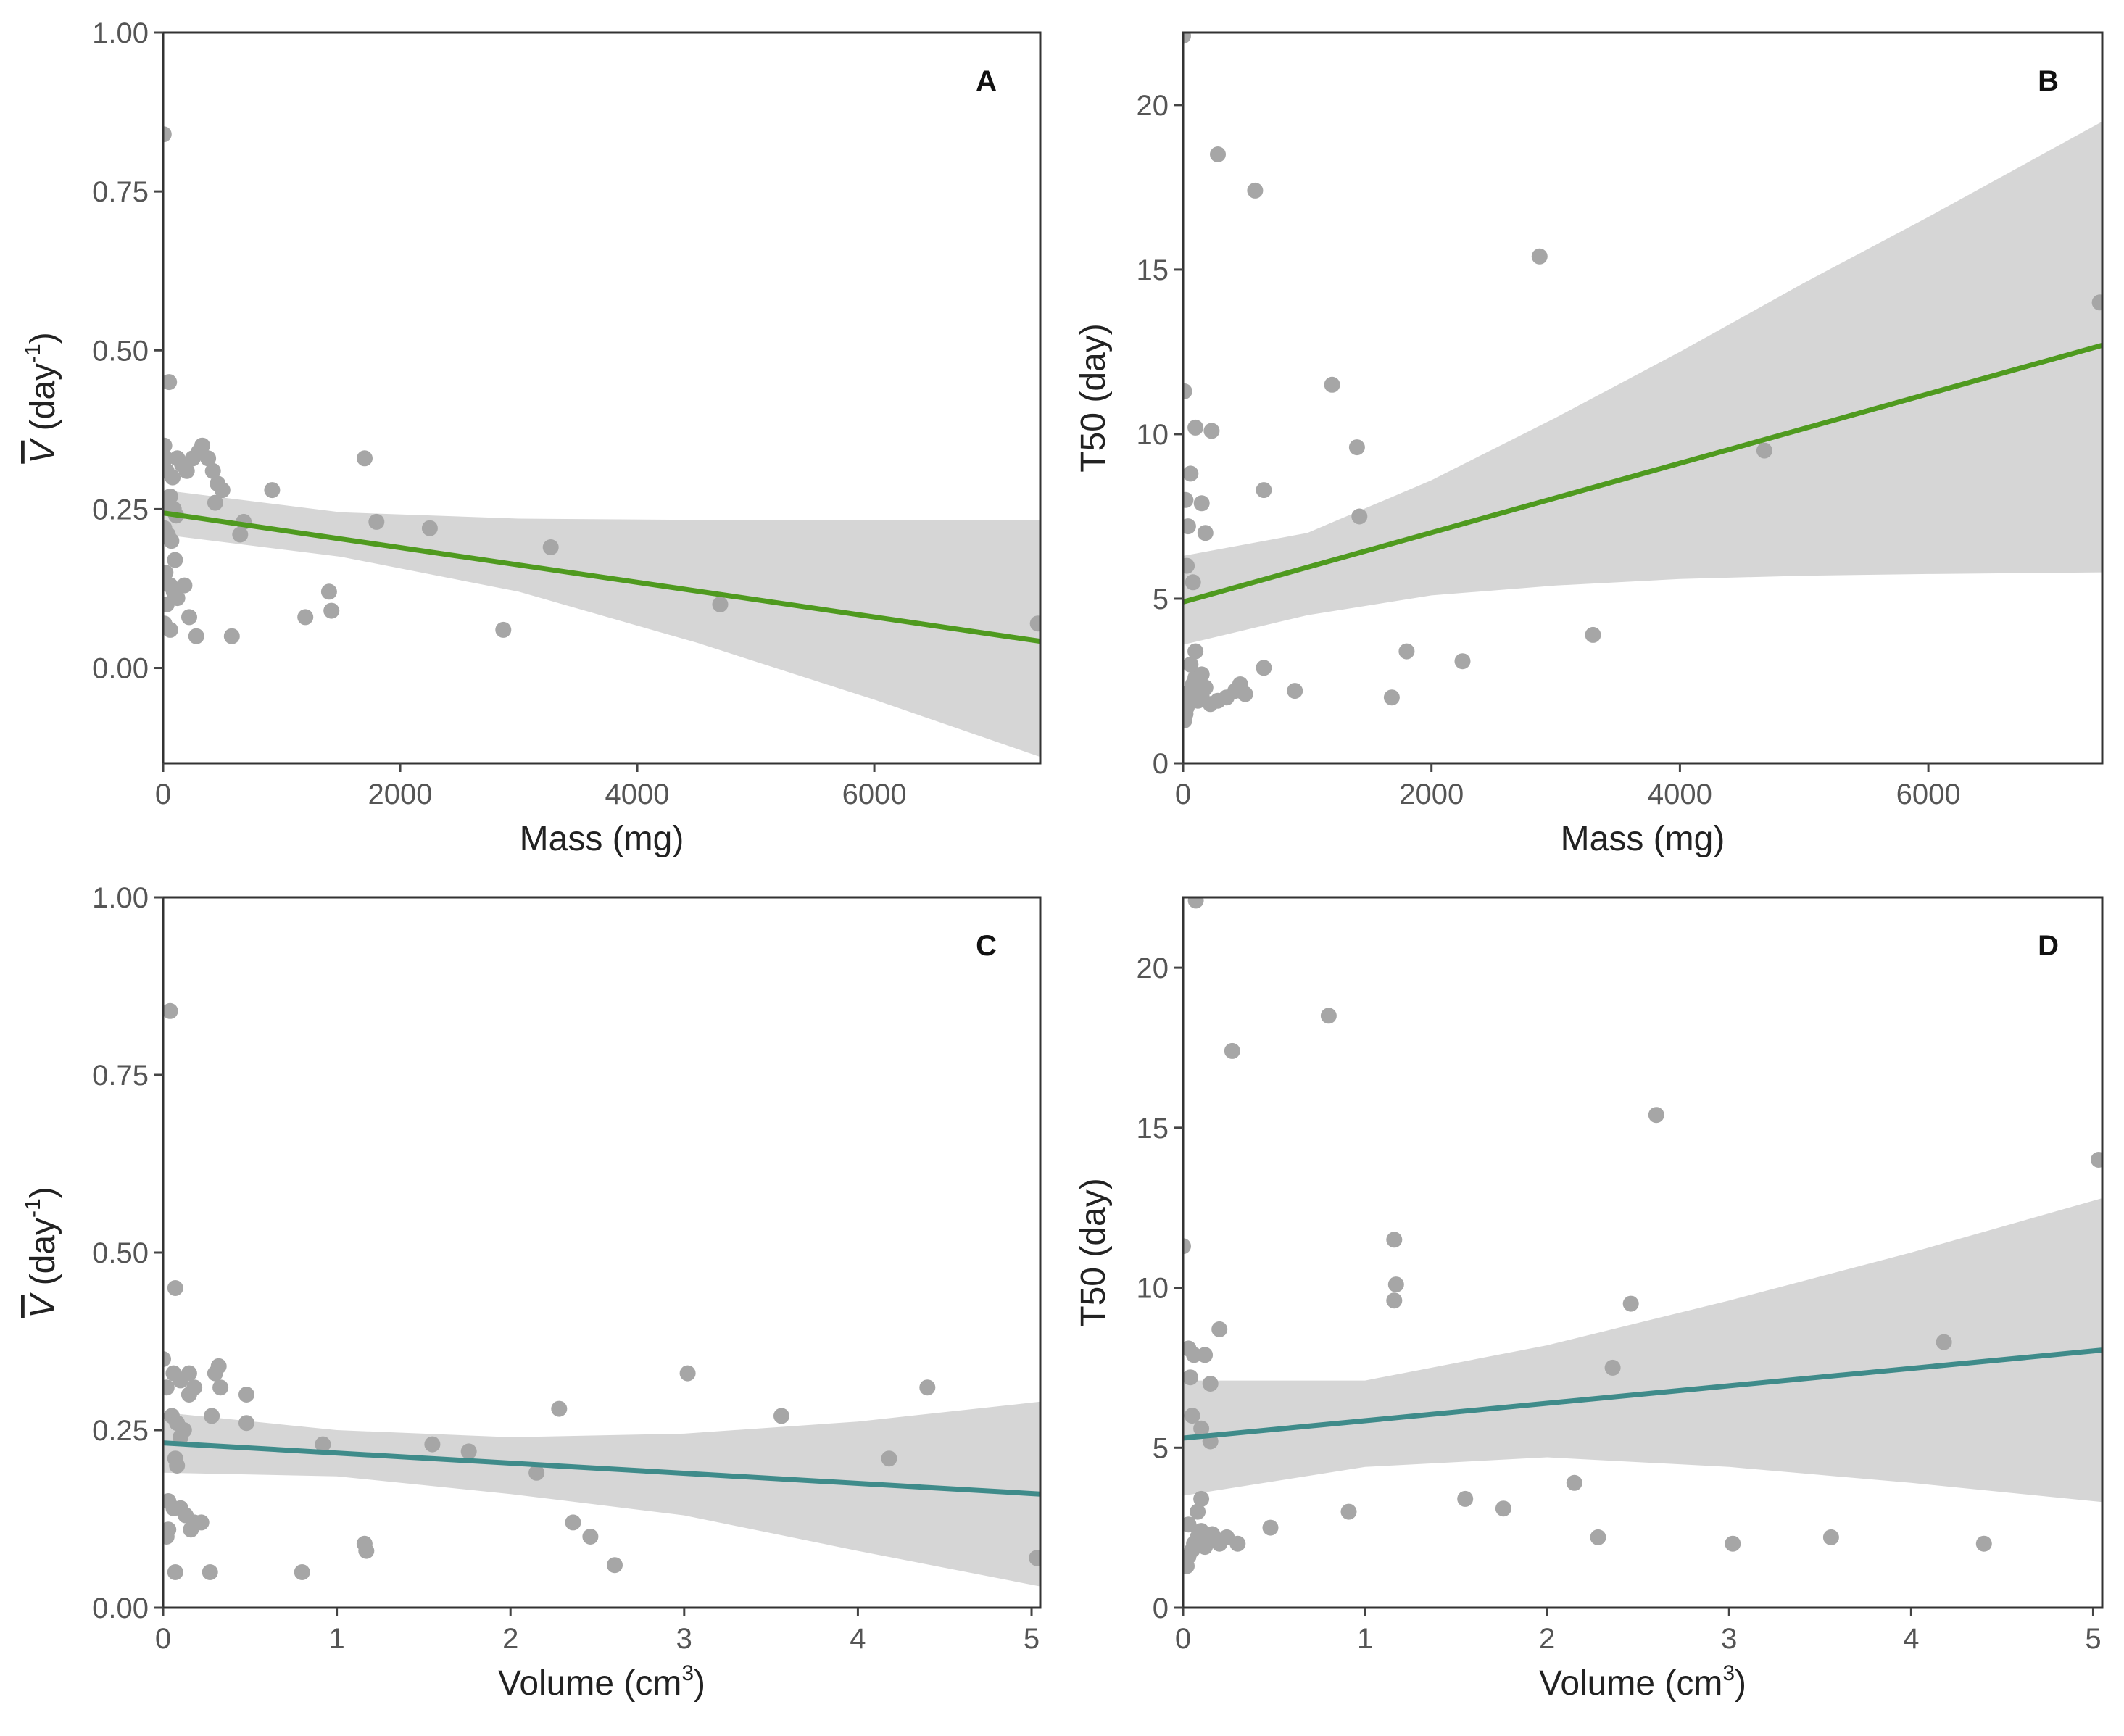  I want to click on y-axis-title-sup: -1, so click(33, 353).